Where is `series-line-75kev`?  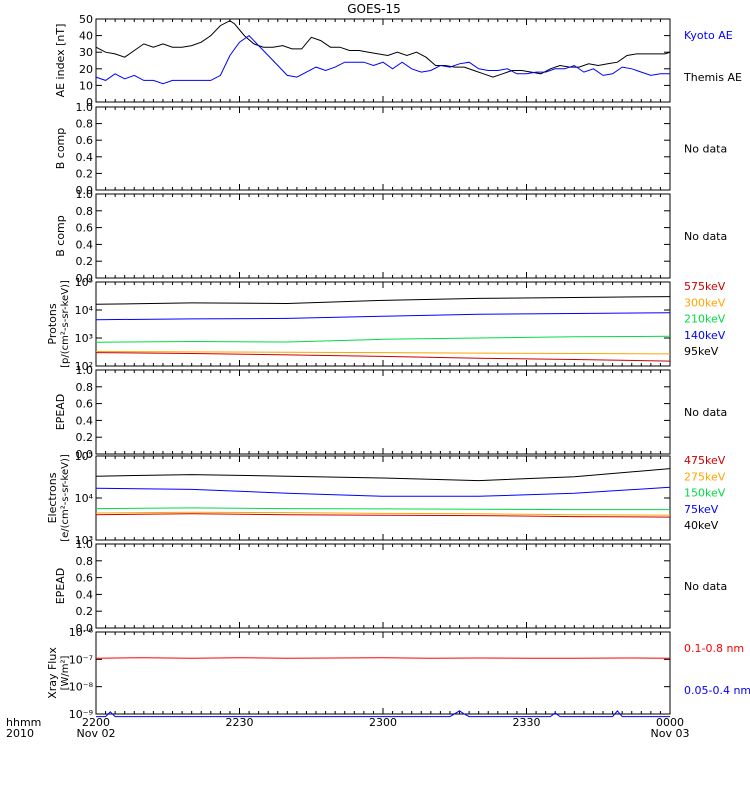
series-line-75kev is located at coordinates (383, 491).